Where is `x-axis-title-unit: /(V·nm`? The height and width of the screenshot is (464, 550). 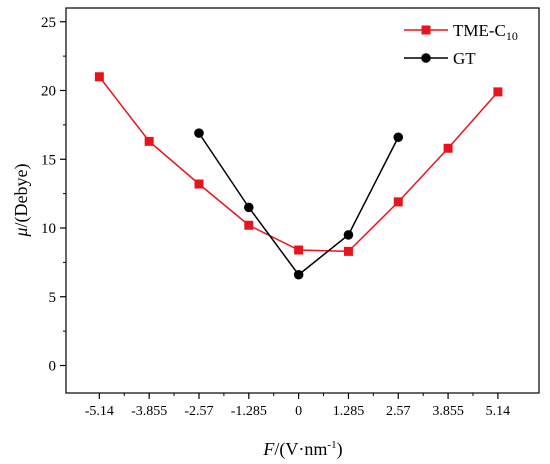 x-axis-title-unit: /(V·nm is located at coordinates (300, 449).